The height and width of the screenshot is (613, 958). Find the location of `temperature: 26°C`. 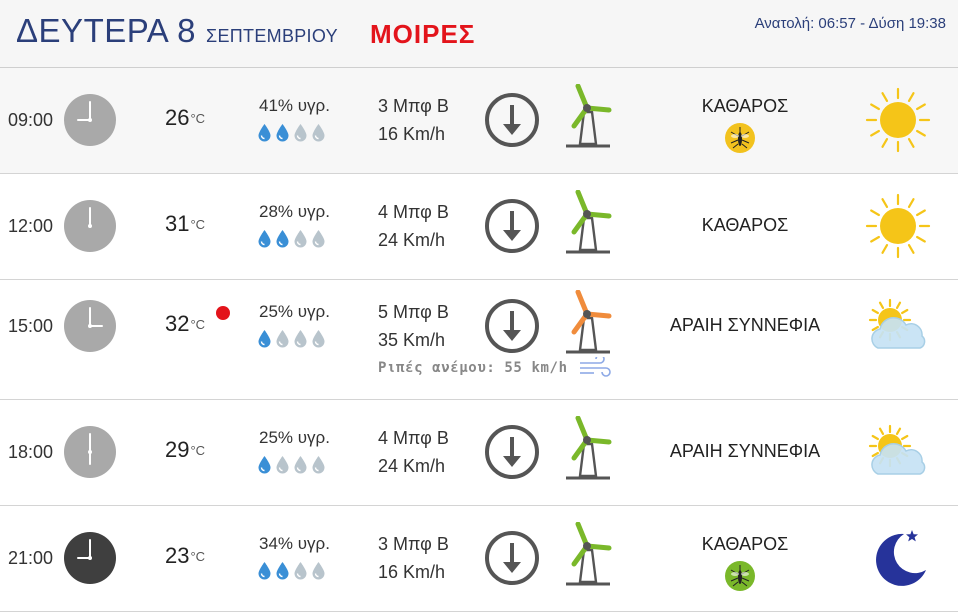

temperature: 26°C is located at coordinates (185, 118).